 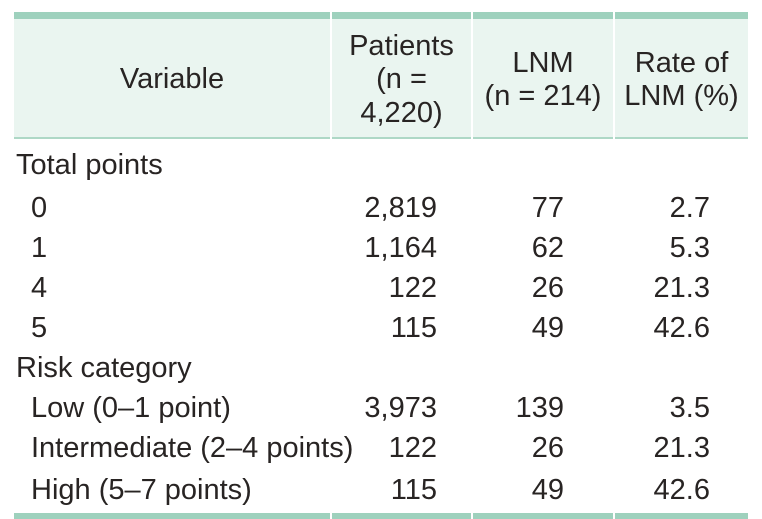 I want to click on column-header-variable: Variable, so click(x=172, y=76).